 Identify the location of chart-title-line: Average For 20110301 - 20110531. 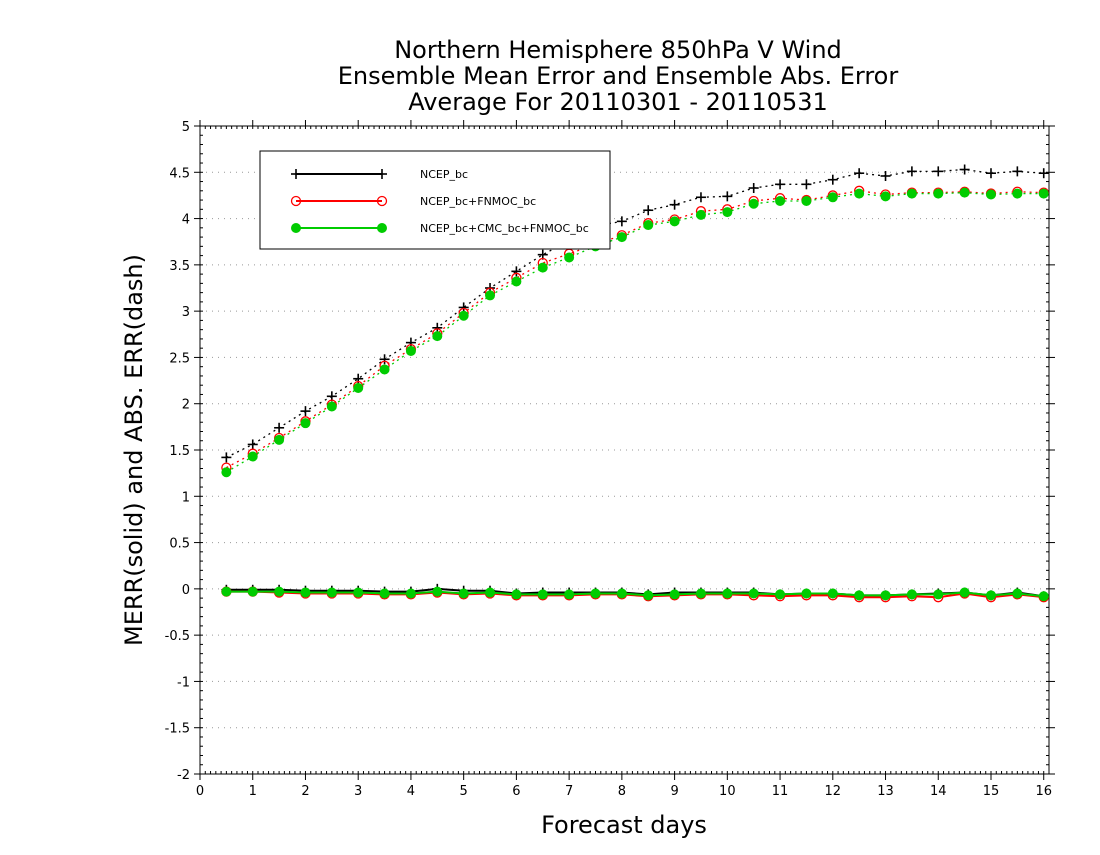
(618, 102).